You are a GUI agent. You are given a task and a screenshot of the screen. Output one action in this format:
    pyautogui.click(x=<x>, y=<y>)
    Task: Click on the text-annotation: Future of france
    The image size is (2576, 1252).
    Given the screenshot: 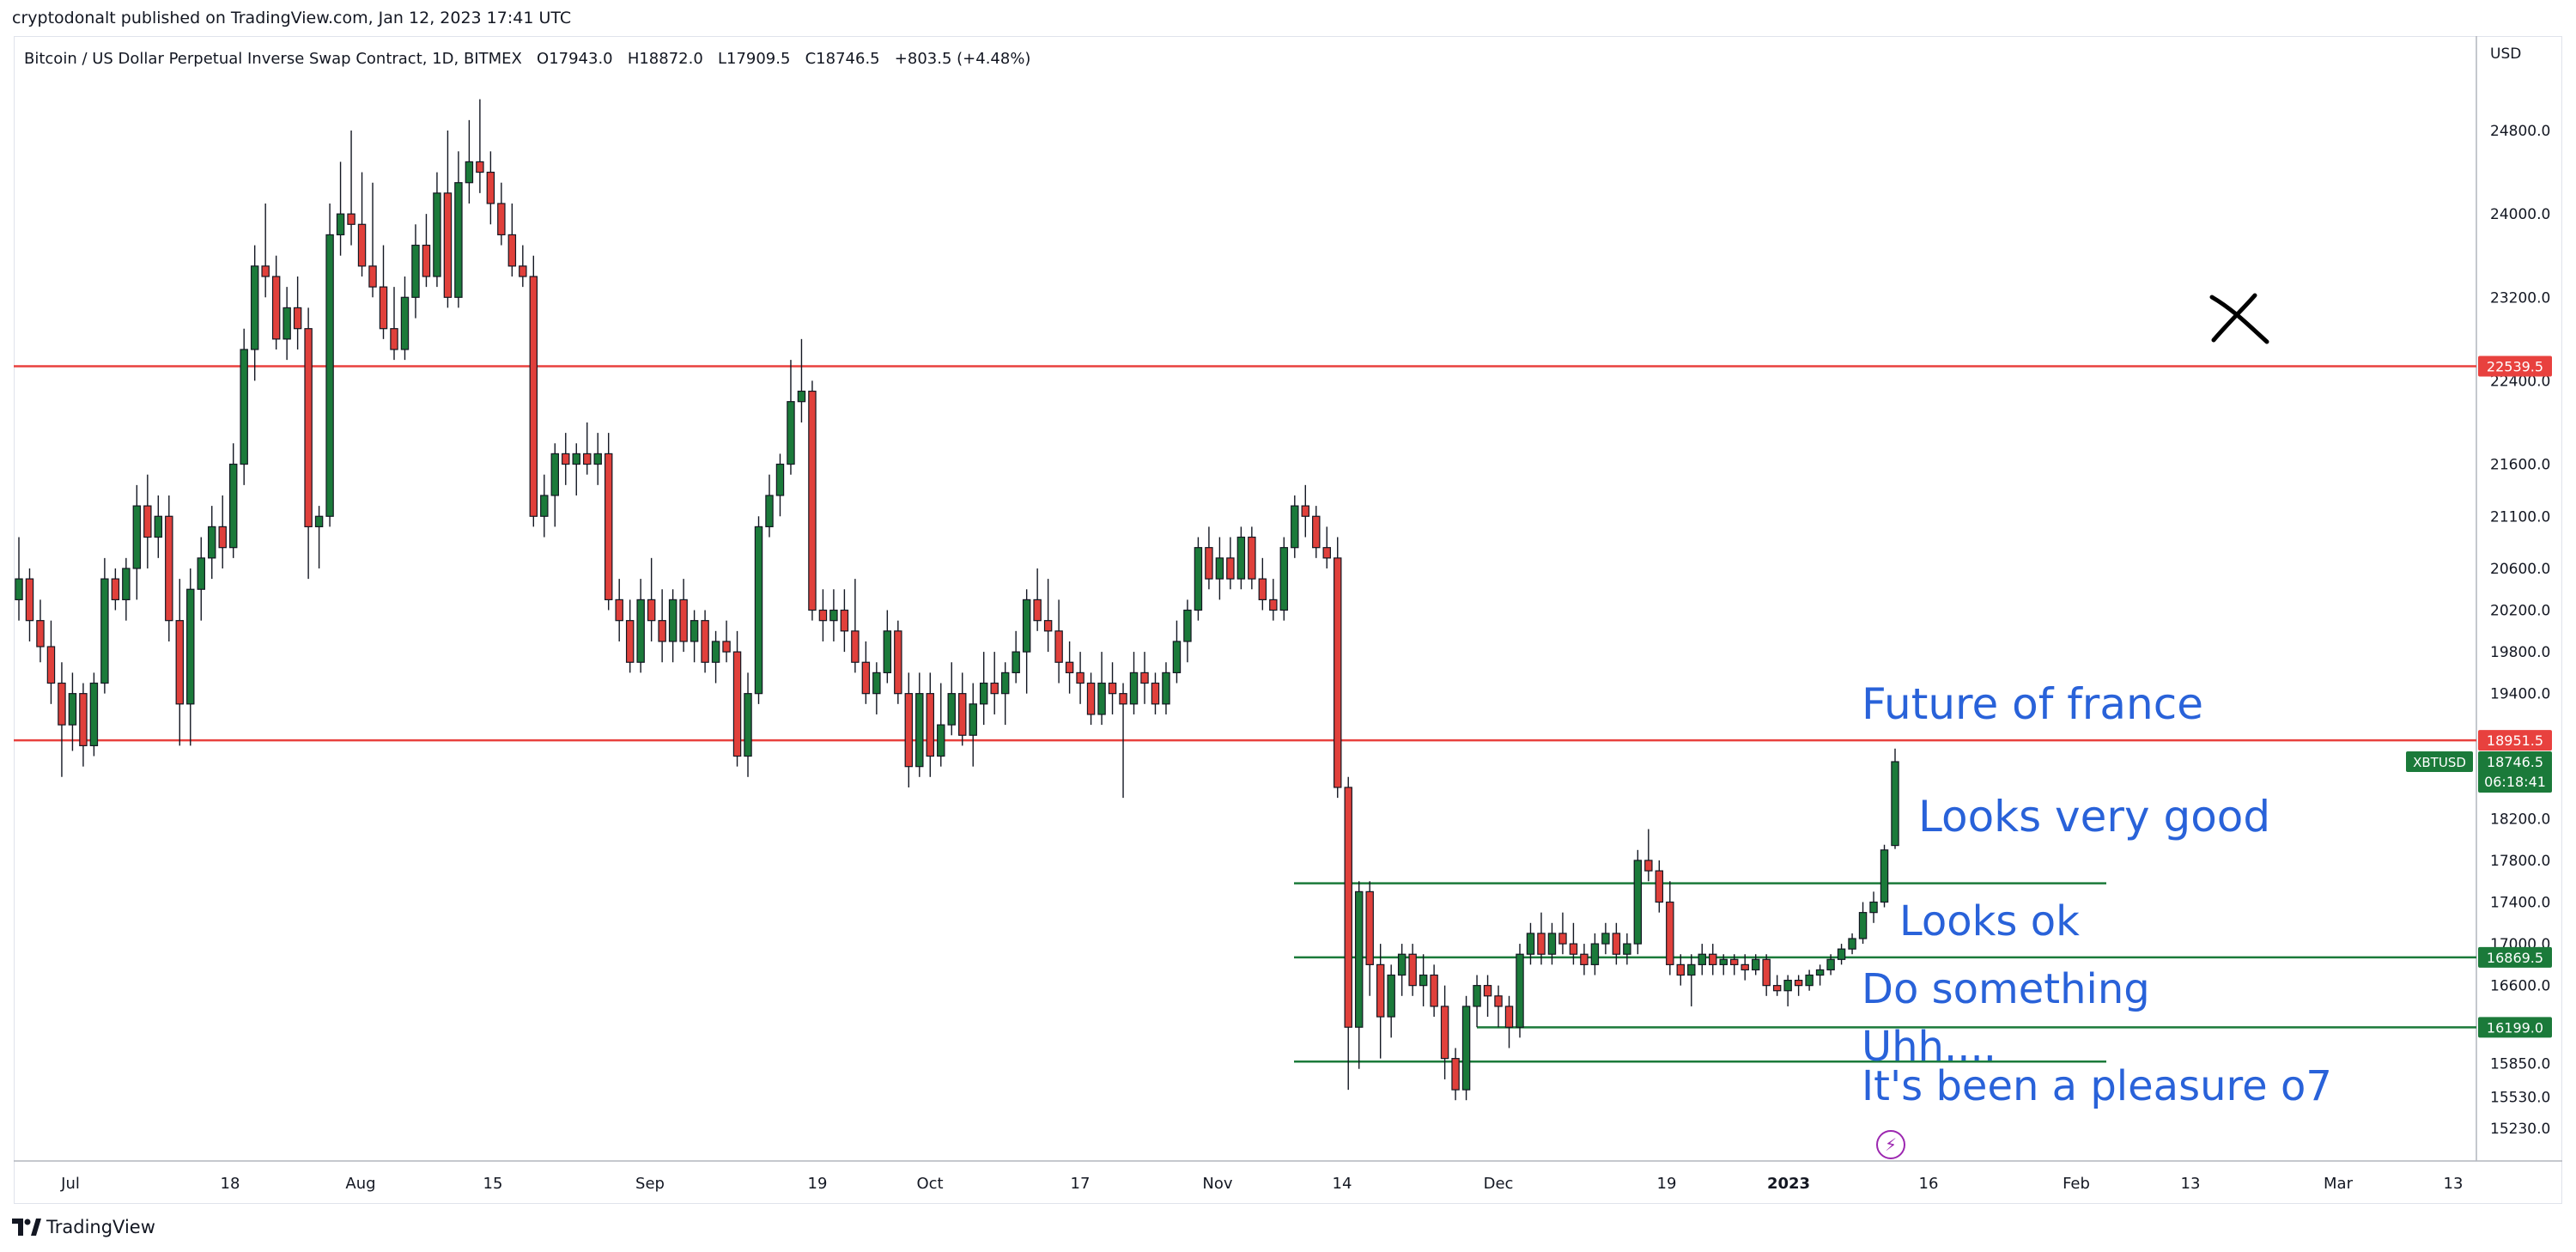 What is the action you would take?
    pyautogui.click(x=2033, y=704)
    